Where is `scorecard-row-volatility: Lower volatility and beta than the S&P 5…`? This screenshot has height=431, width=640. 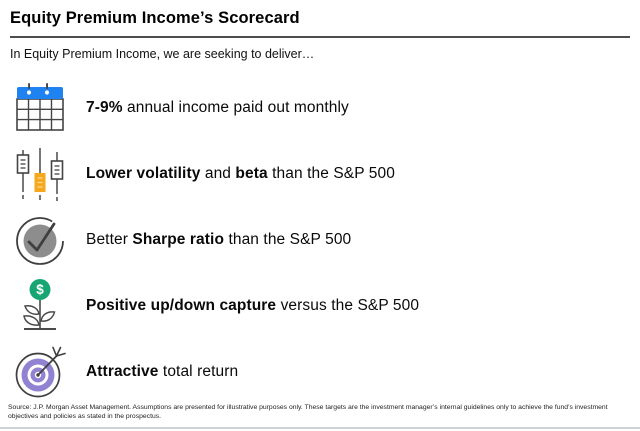
scorecard-row-volatility: Lower volatility and beta than the S&P 5… is located at coordinates (320, 174).